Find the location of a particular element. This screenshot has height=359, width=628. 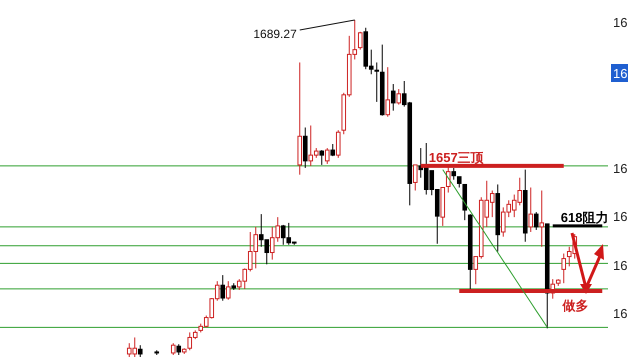

series-label: 1657三顶 is located at coordinates (456, 157).